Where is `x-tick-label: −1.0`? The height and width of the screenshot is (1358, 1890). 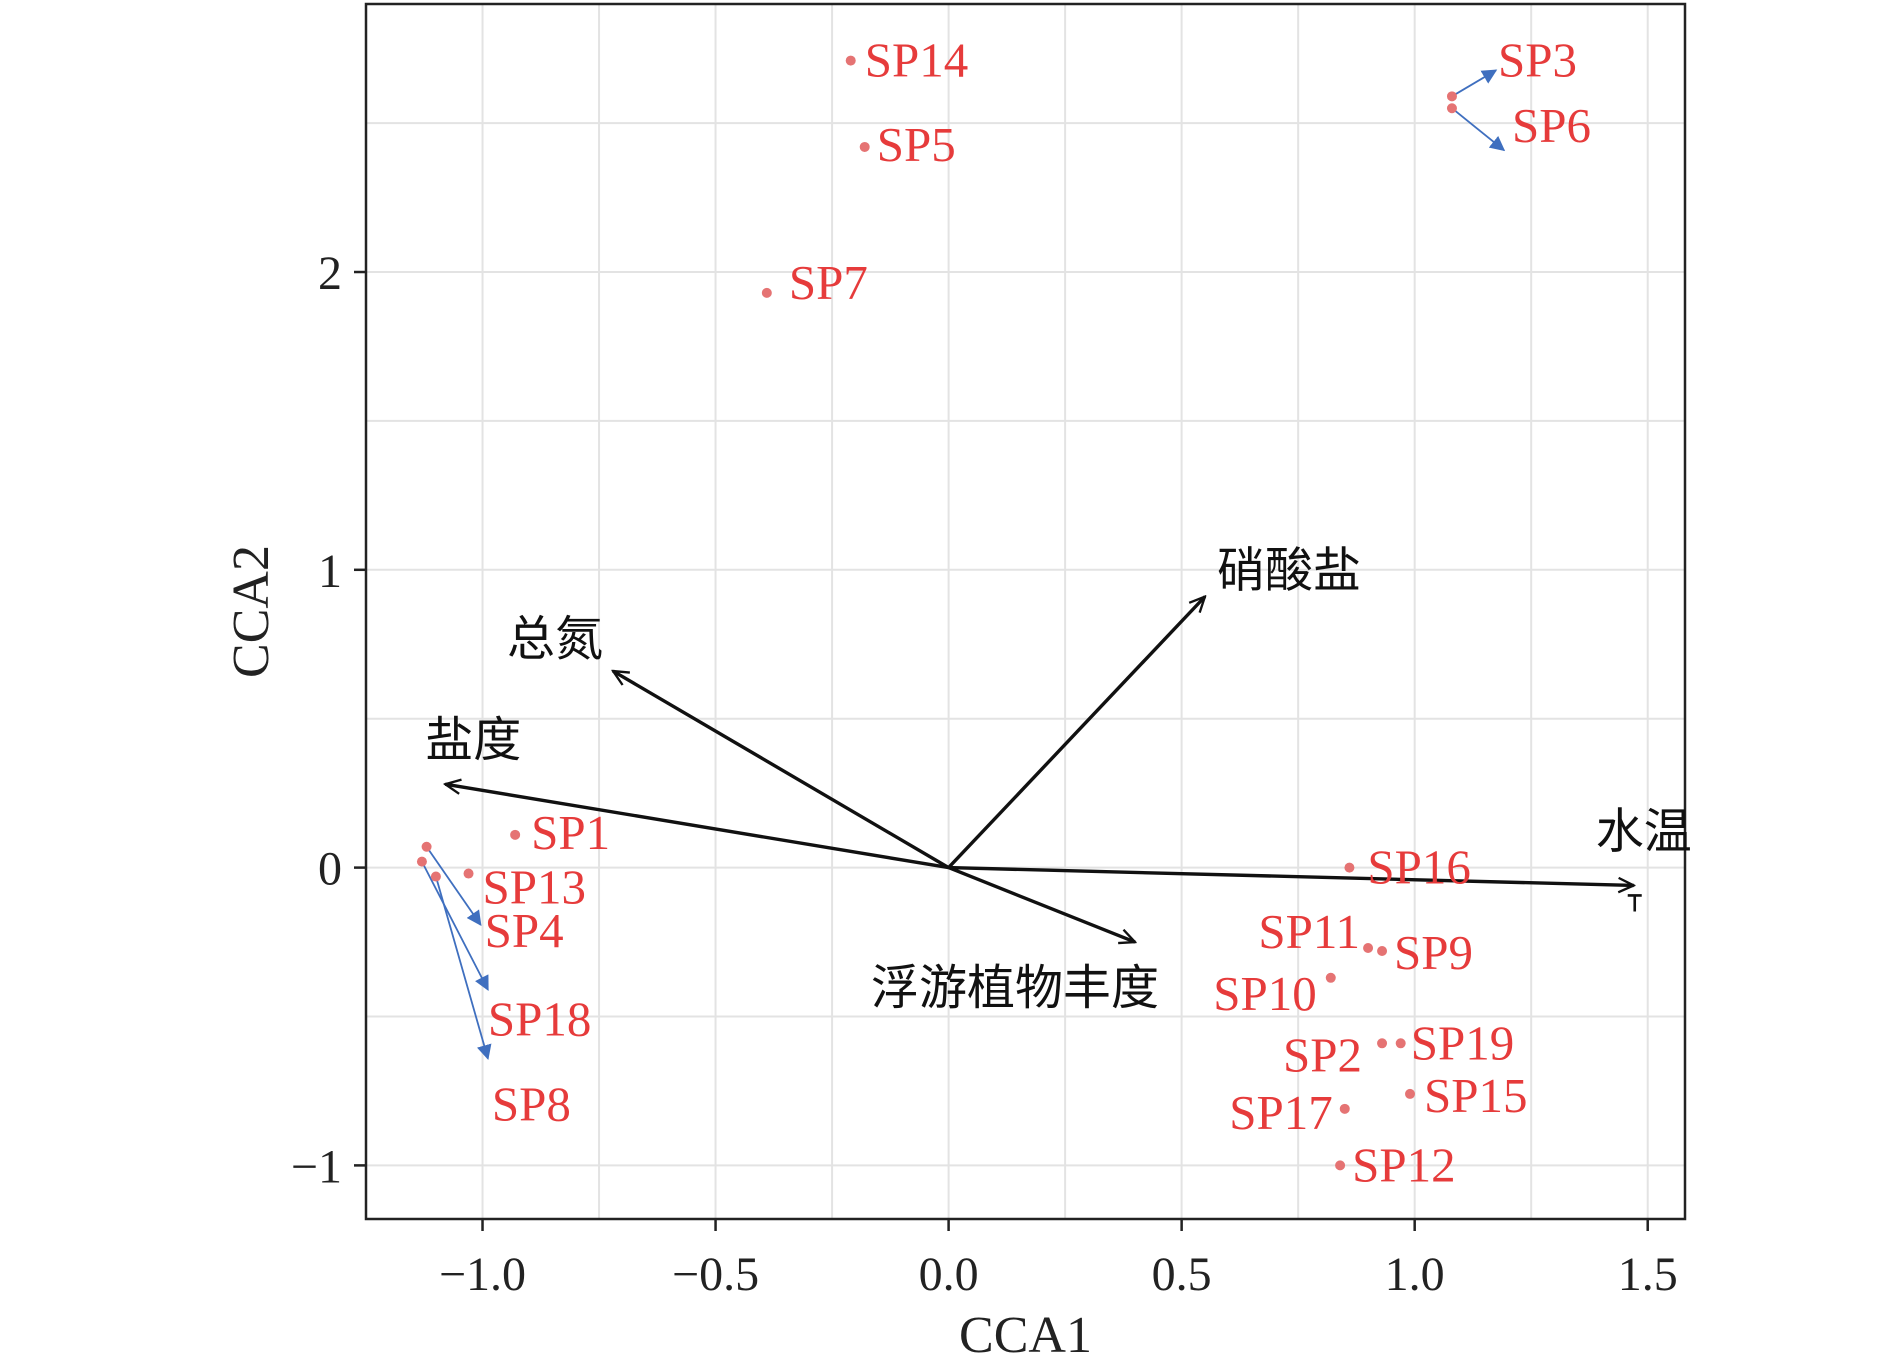 x-tick-label: −1.0 is located at coordinates (482, 1274).